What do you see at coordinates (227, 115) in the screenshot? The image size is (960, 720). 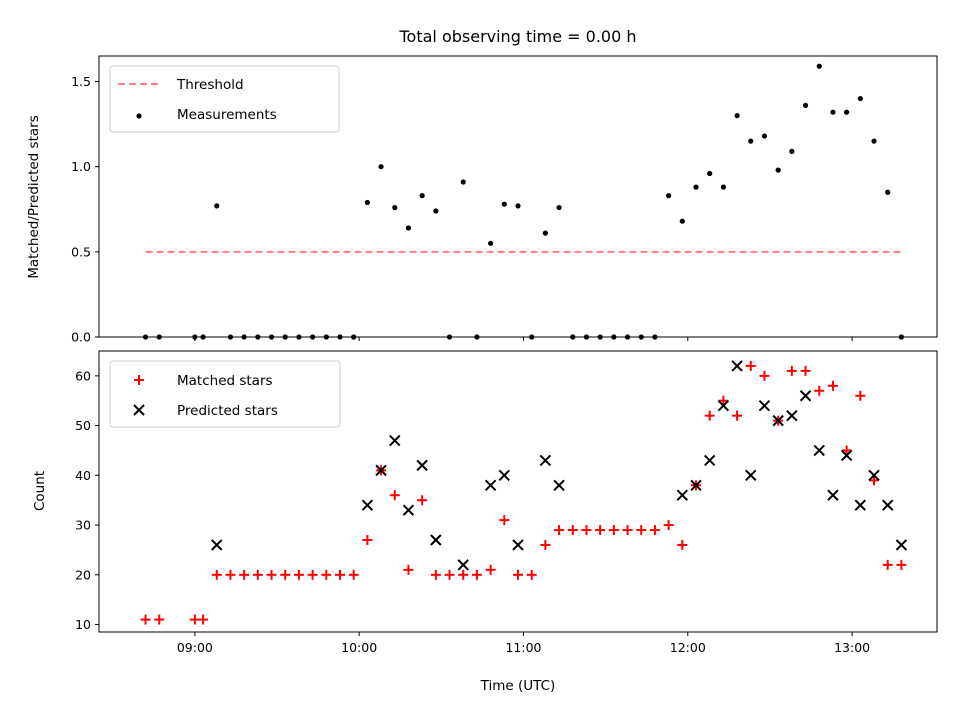 I see `legend-measurements-label: Measurements` at bounding box center [227, 115].